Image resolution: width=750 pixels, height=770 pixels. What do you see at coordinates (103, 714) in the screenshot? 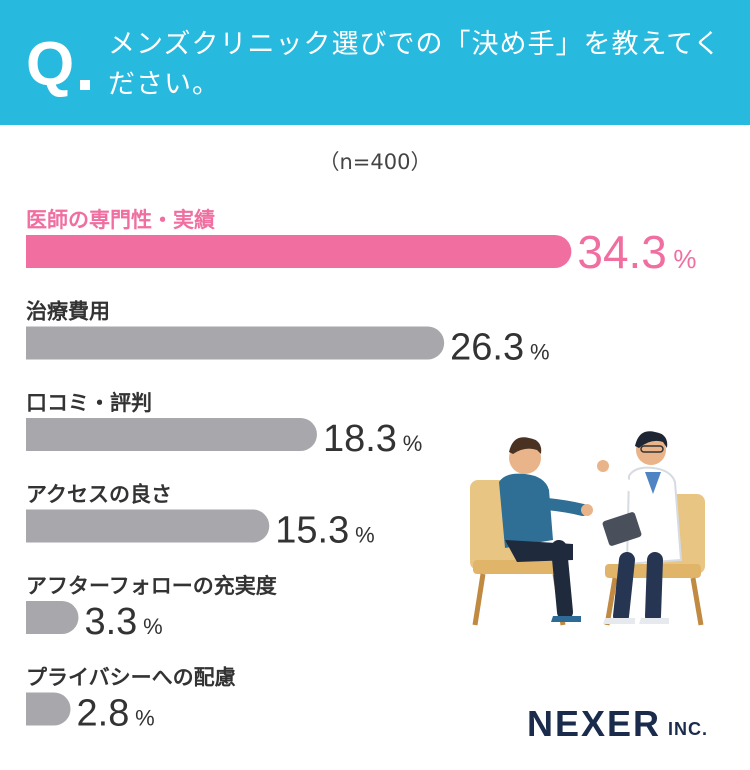
I see `value-label: 2.8` at bounding box center [103, 714].